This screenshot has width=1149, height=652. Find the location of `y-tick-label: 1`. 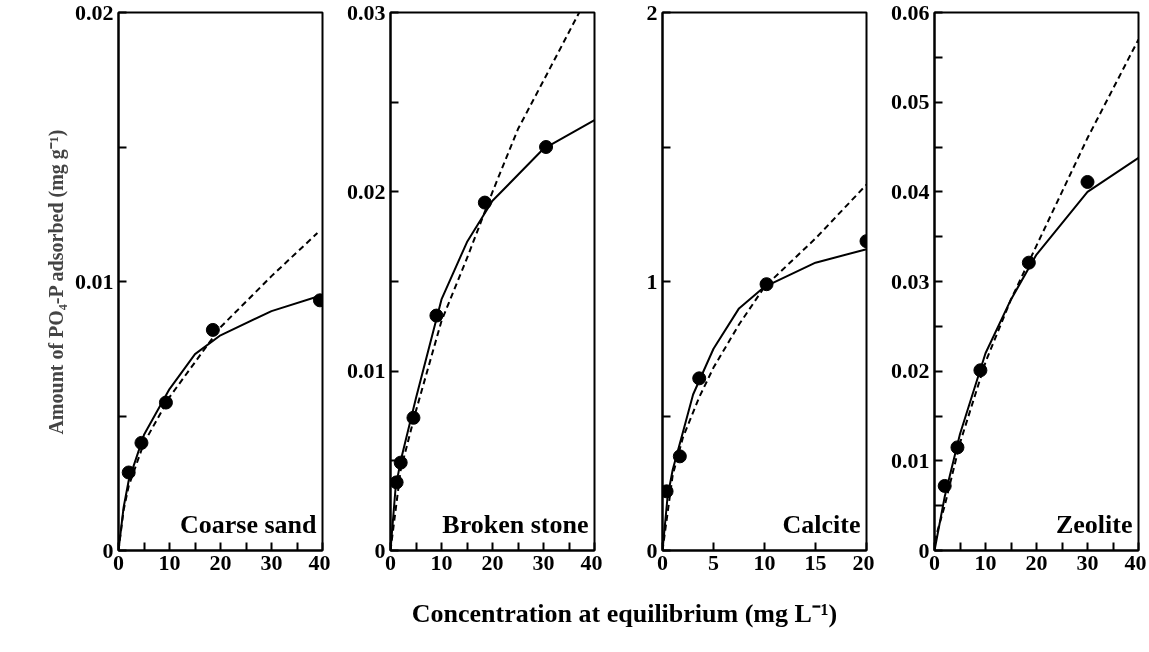

y-tick-label: 1 is located at coordinates (652, 281).